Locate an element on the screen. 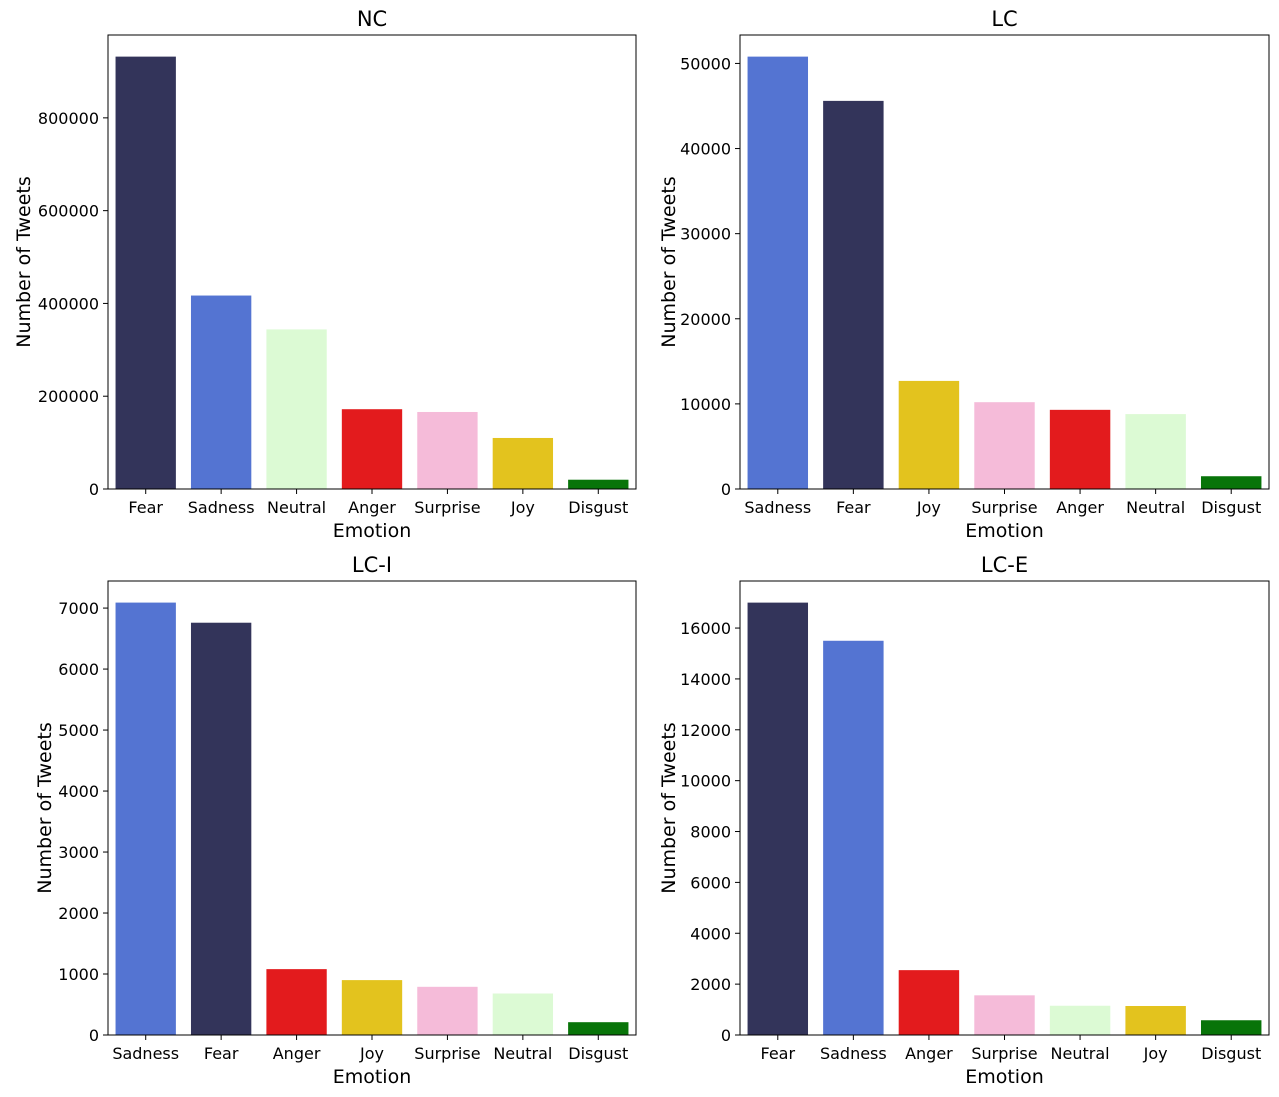 The image size is (1279, 1097). y-tick-label: 14000 is located at coordinates (705, 679).